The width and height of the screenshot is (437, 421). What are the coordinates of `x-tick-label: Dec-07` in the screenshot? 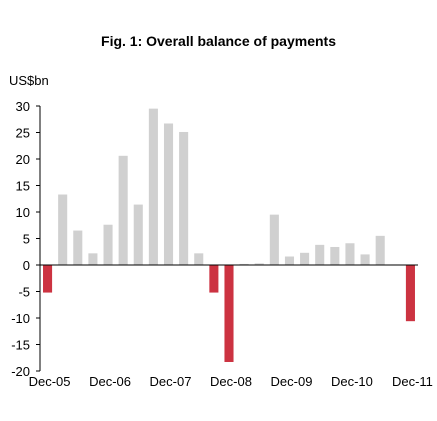 It's located at (171, 381).